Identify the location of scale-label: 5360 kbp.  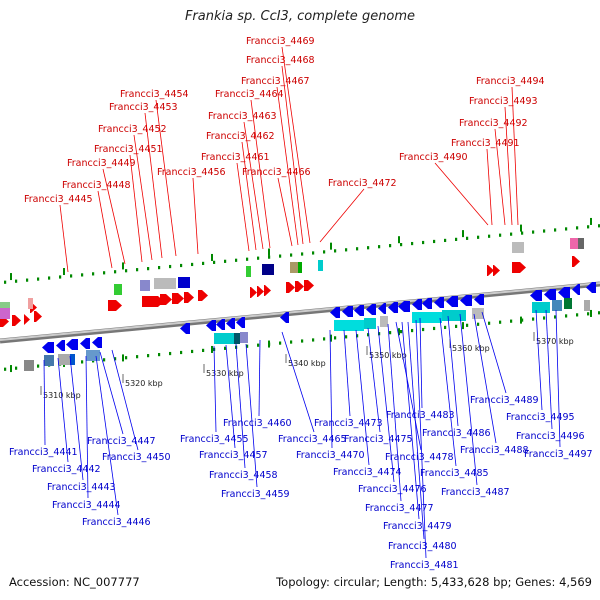
(471, 348).